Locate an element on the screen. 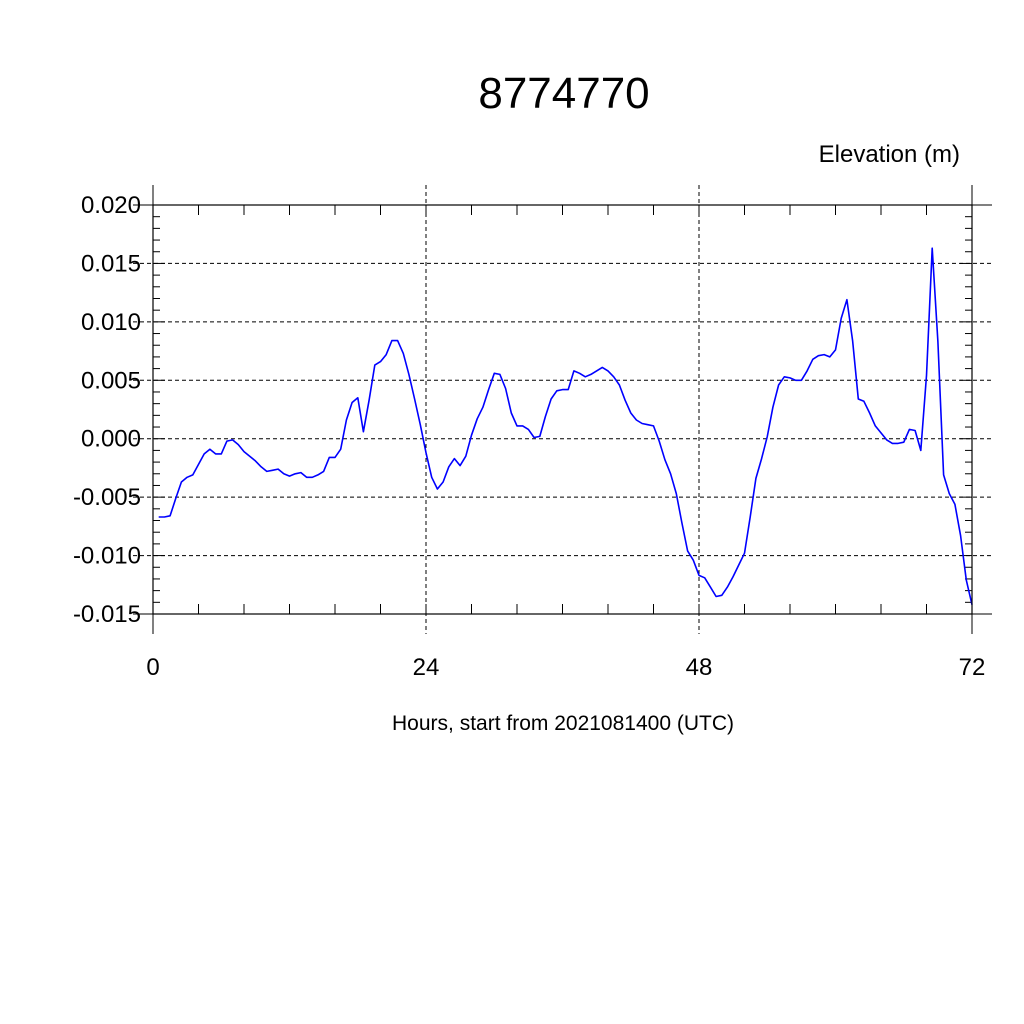 Image resolution: width=1024 pixels, height=1024 pixels. y-tick-label: 0.000 is located at coordinates (111, 439).